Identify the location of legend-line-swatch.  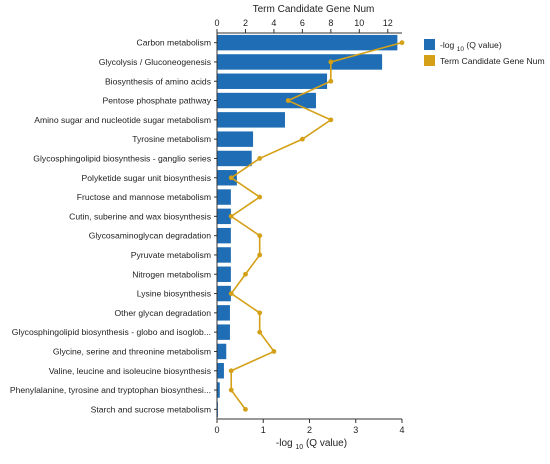
(429, 60).